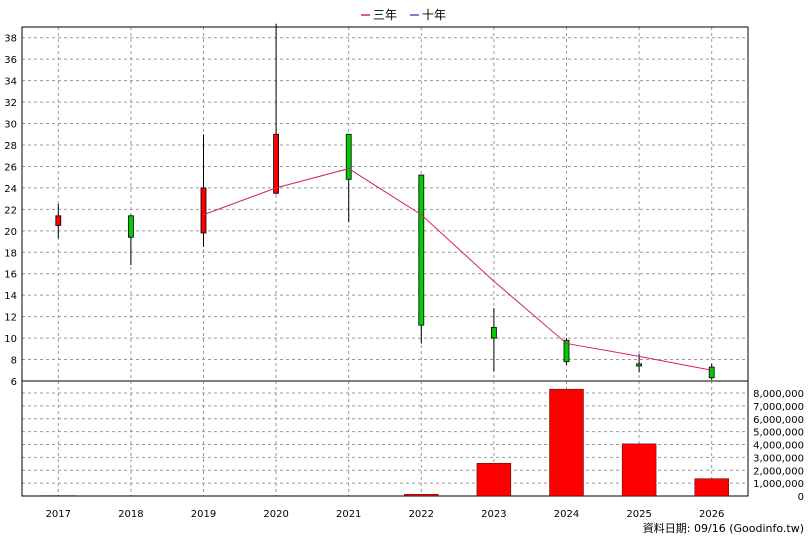 This screenshot has width=808, height=540. What do you see at coordinates (10, 103) in the screenshot?
I see `price-tick-label: 32` at bounding box center [10, 103].